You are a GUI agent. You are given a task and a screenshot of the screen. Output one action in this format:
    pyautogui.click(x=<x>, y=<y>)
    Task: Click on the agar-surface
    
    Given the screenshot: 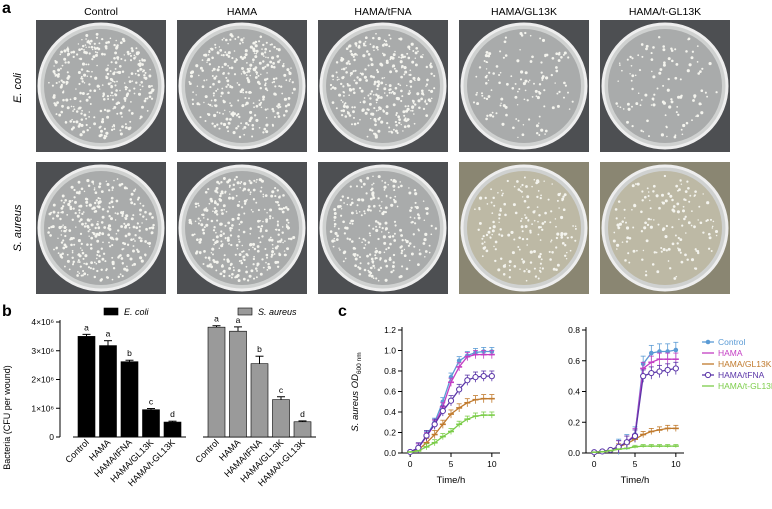 What is the action you would take?
    pyautogui.click(x=242, y=228)
    